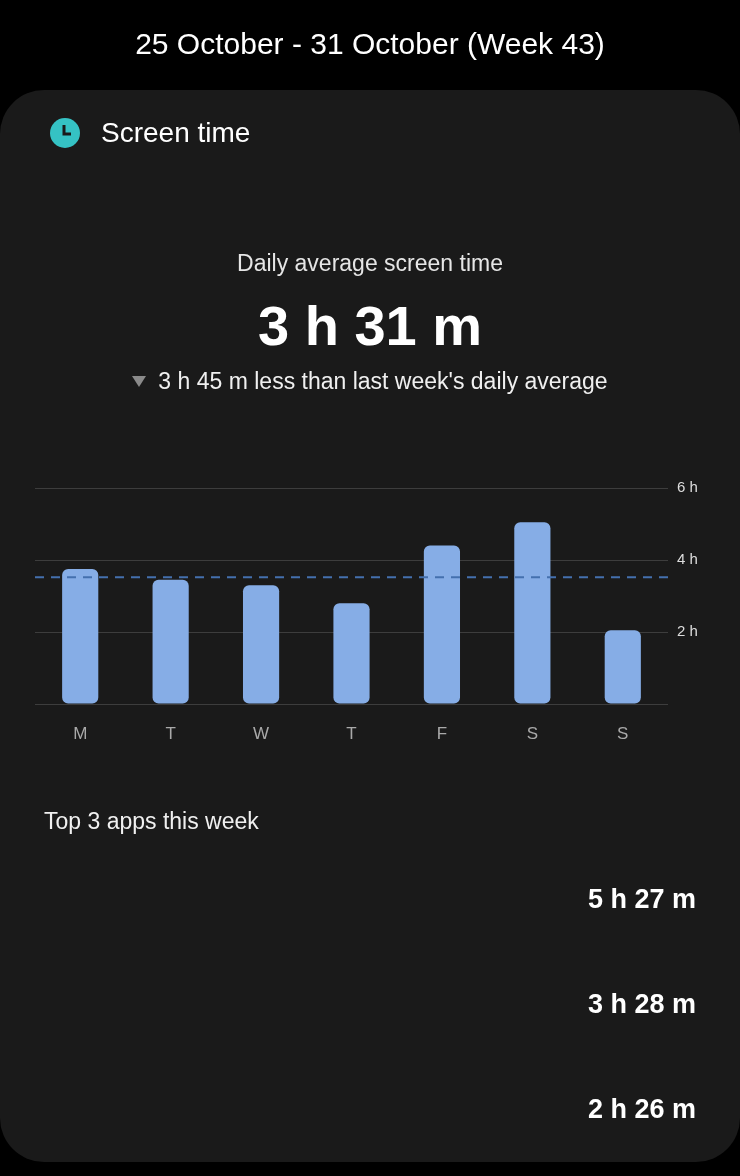  Describe the element at coordinates (370, 44) in the screenshot. I see `chart-title: 25 October - 31 October (Week 43)` at that location.